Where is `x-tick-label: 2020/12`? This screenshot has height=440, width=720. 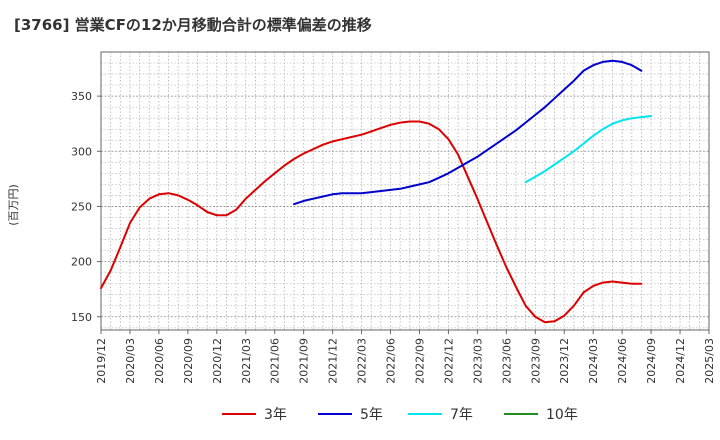
x-tick-label: 2020/12 is located at coordinates (217, 361).